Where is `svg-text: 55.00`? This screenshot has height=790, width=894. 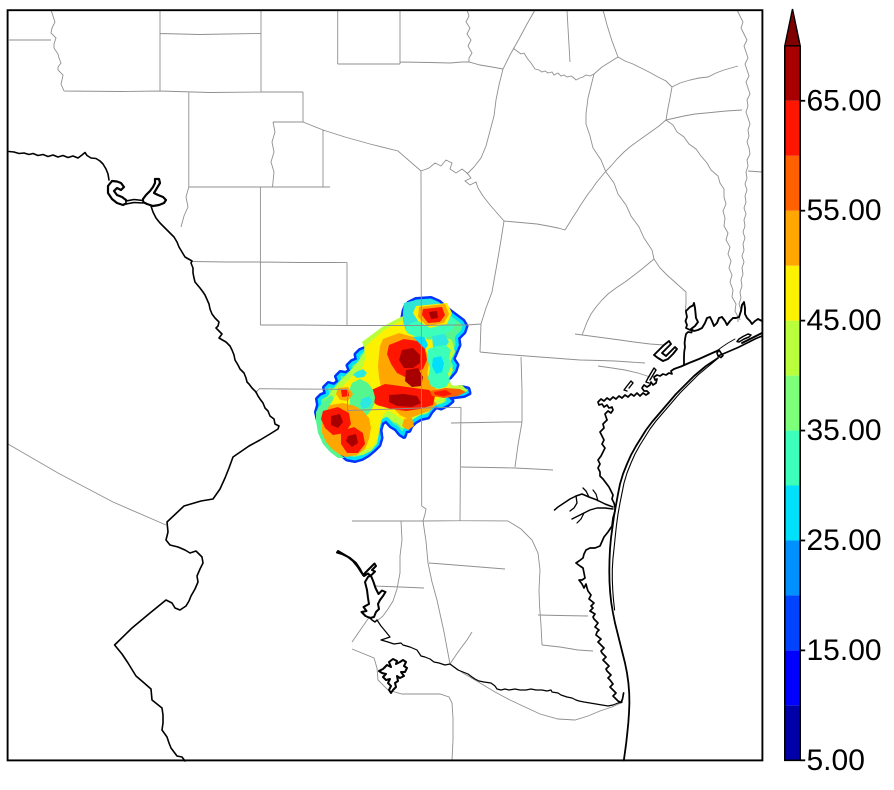
svg-text: 55.00 is located at coordinates (844, 210).